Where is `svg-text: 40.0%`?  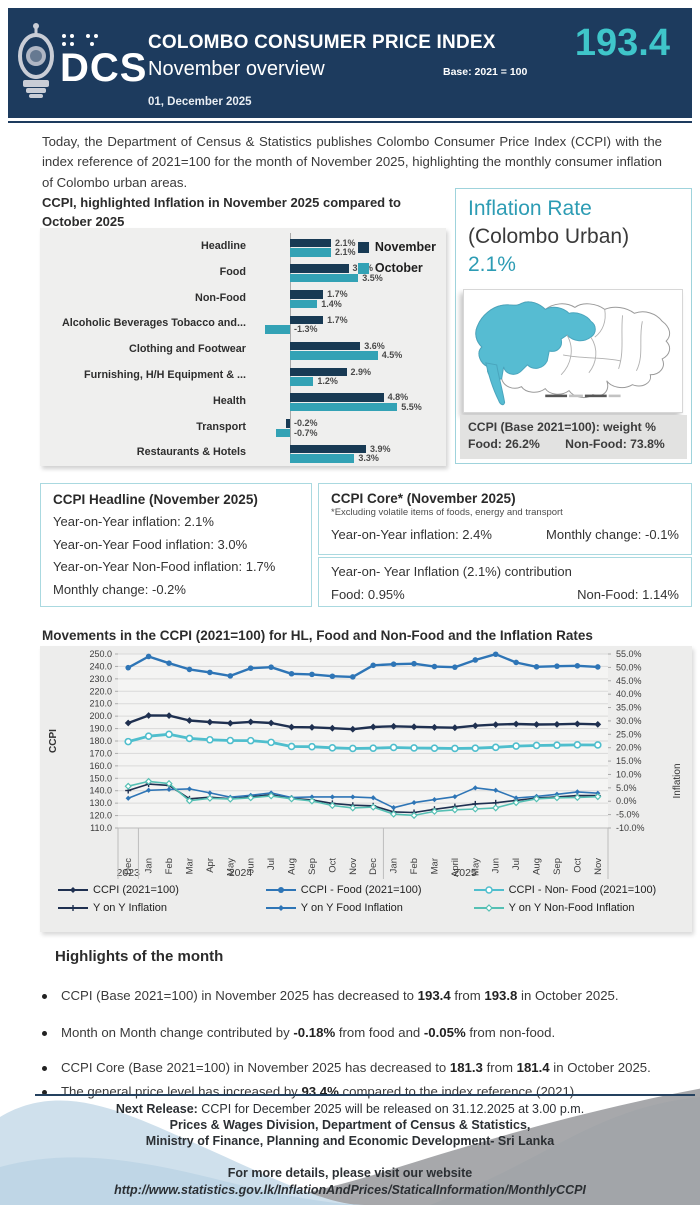 svg-text: 40.0% is located at coordinates (629, 694).